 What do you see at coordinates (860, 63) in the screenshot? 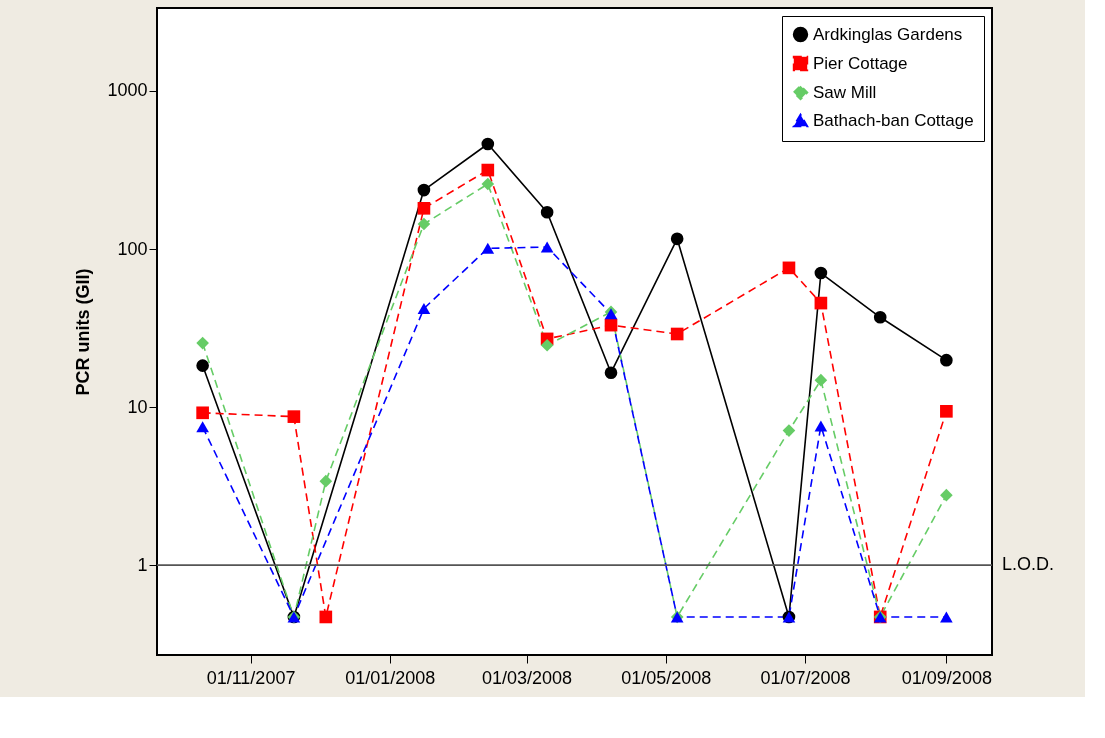
I see `legend-label: Pier Cottage` at bounding box center [860, 63].